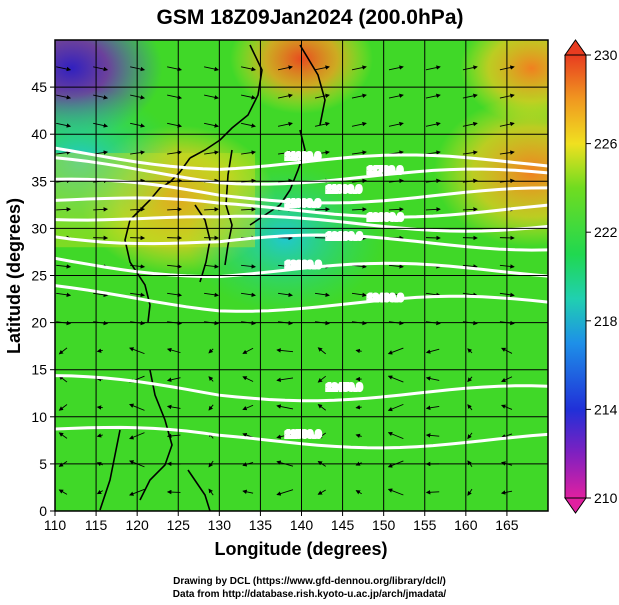 The width and height of the screenshot is (619, 605). I want to click on x-tick-label: 155, so click(425, 525).